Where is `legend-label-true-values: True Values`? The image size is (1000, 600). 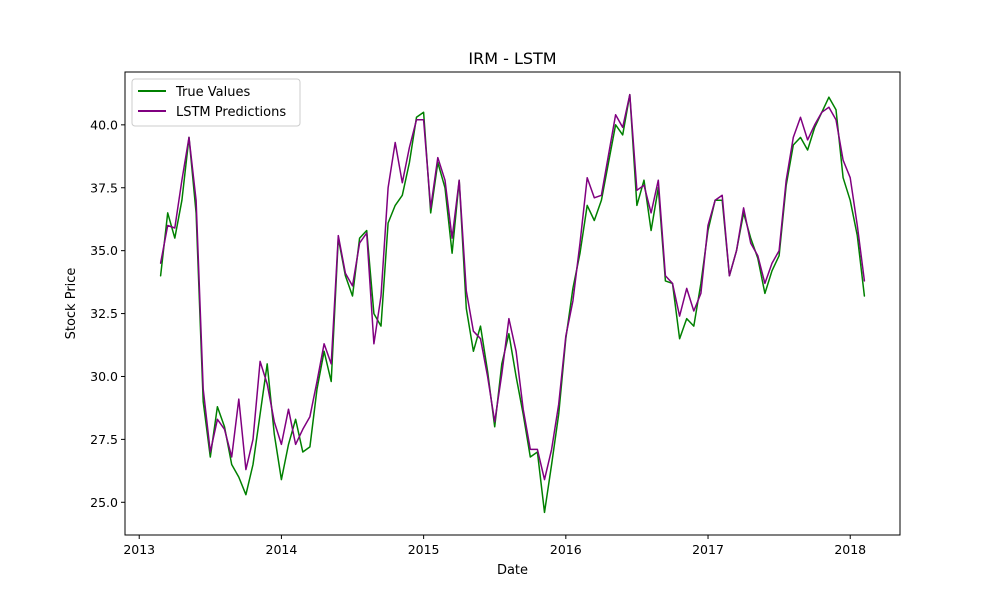
legend-label-true-values: True Values is located at coordinates (212, 92).